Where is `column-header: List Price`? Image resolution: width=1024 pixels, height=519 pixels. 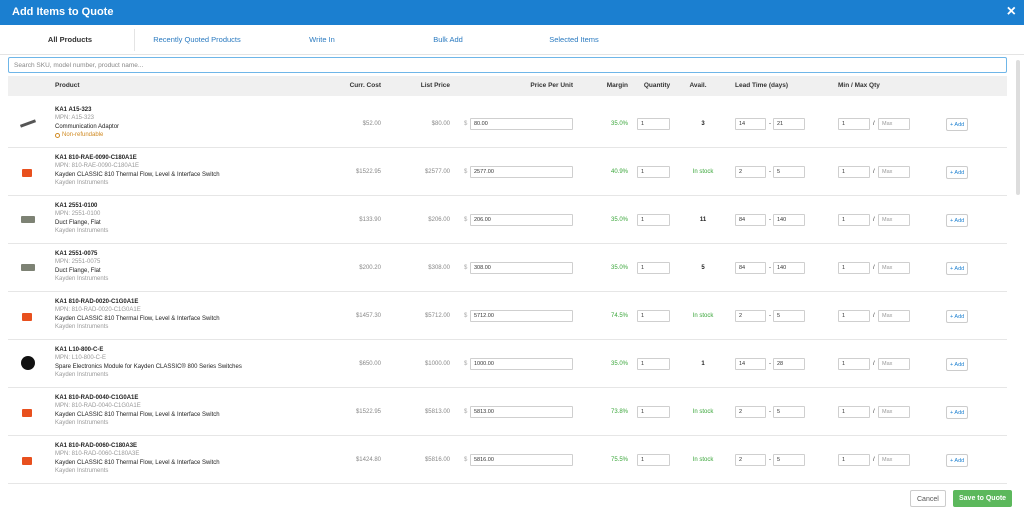 column-header: List Price is located at coordinates (435, 85).